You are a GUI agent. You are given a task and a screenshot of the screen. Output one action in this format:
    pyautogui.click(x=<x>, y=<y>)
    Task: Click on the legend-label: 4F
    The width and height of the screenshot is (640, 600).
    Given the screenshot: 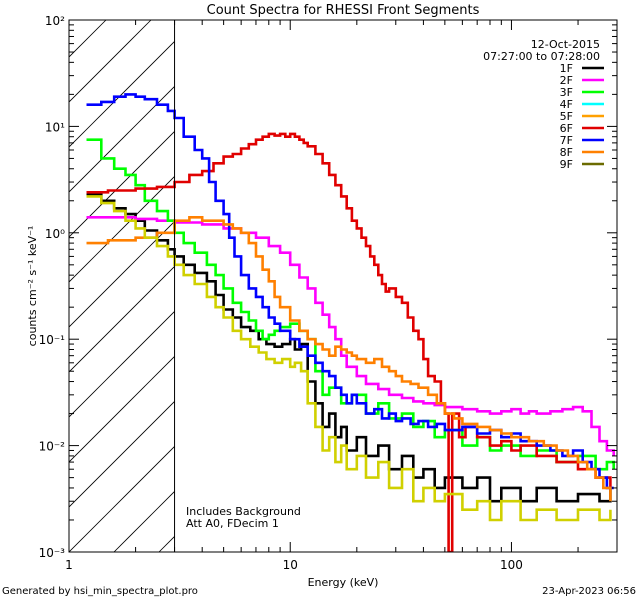 What is the action you would take?
    pyautogui.click(x=566, y=104)
    